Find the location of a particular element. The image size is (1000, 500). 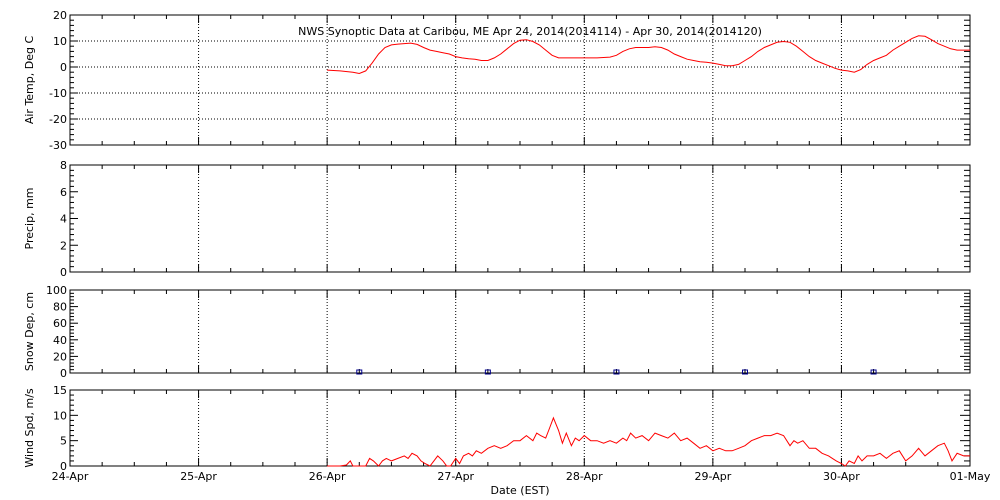

y-tick-label: 2 is located at coordinates (63, 245).